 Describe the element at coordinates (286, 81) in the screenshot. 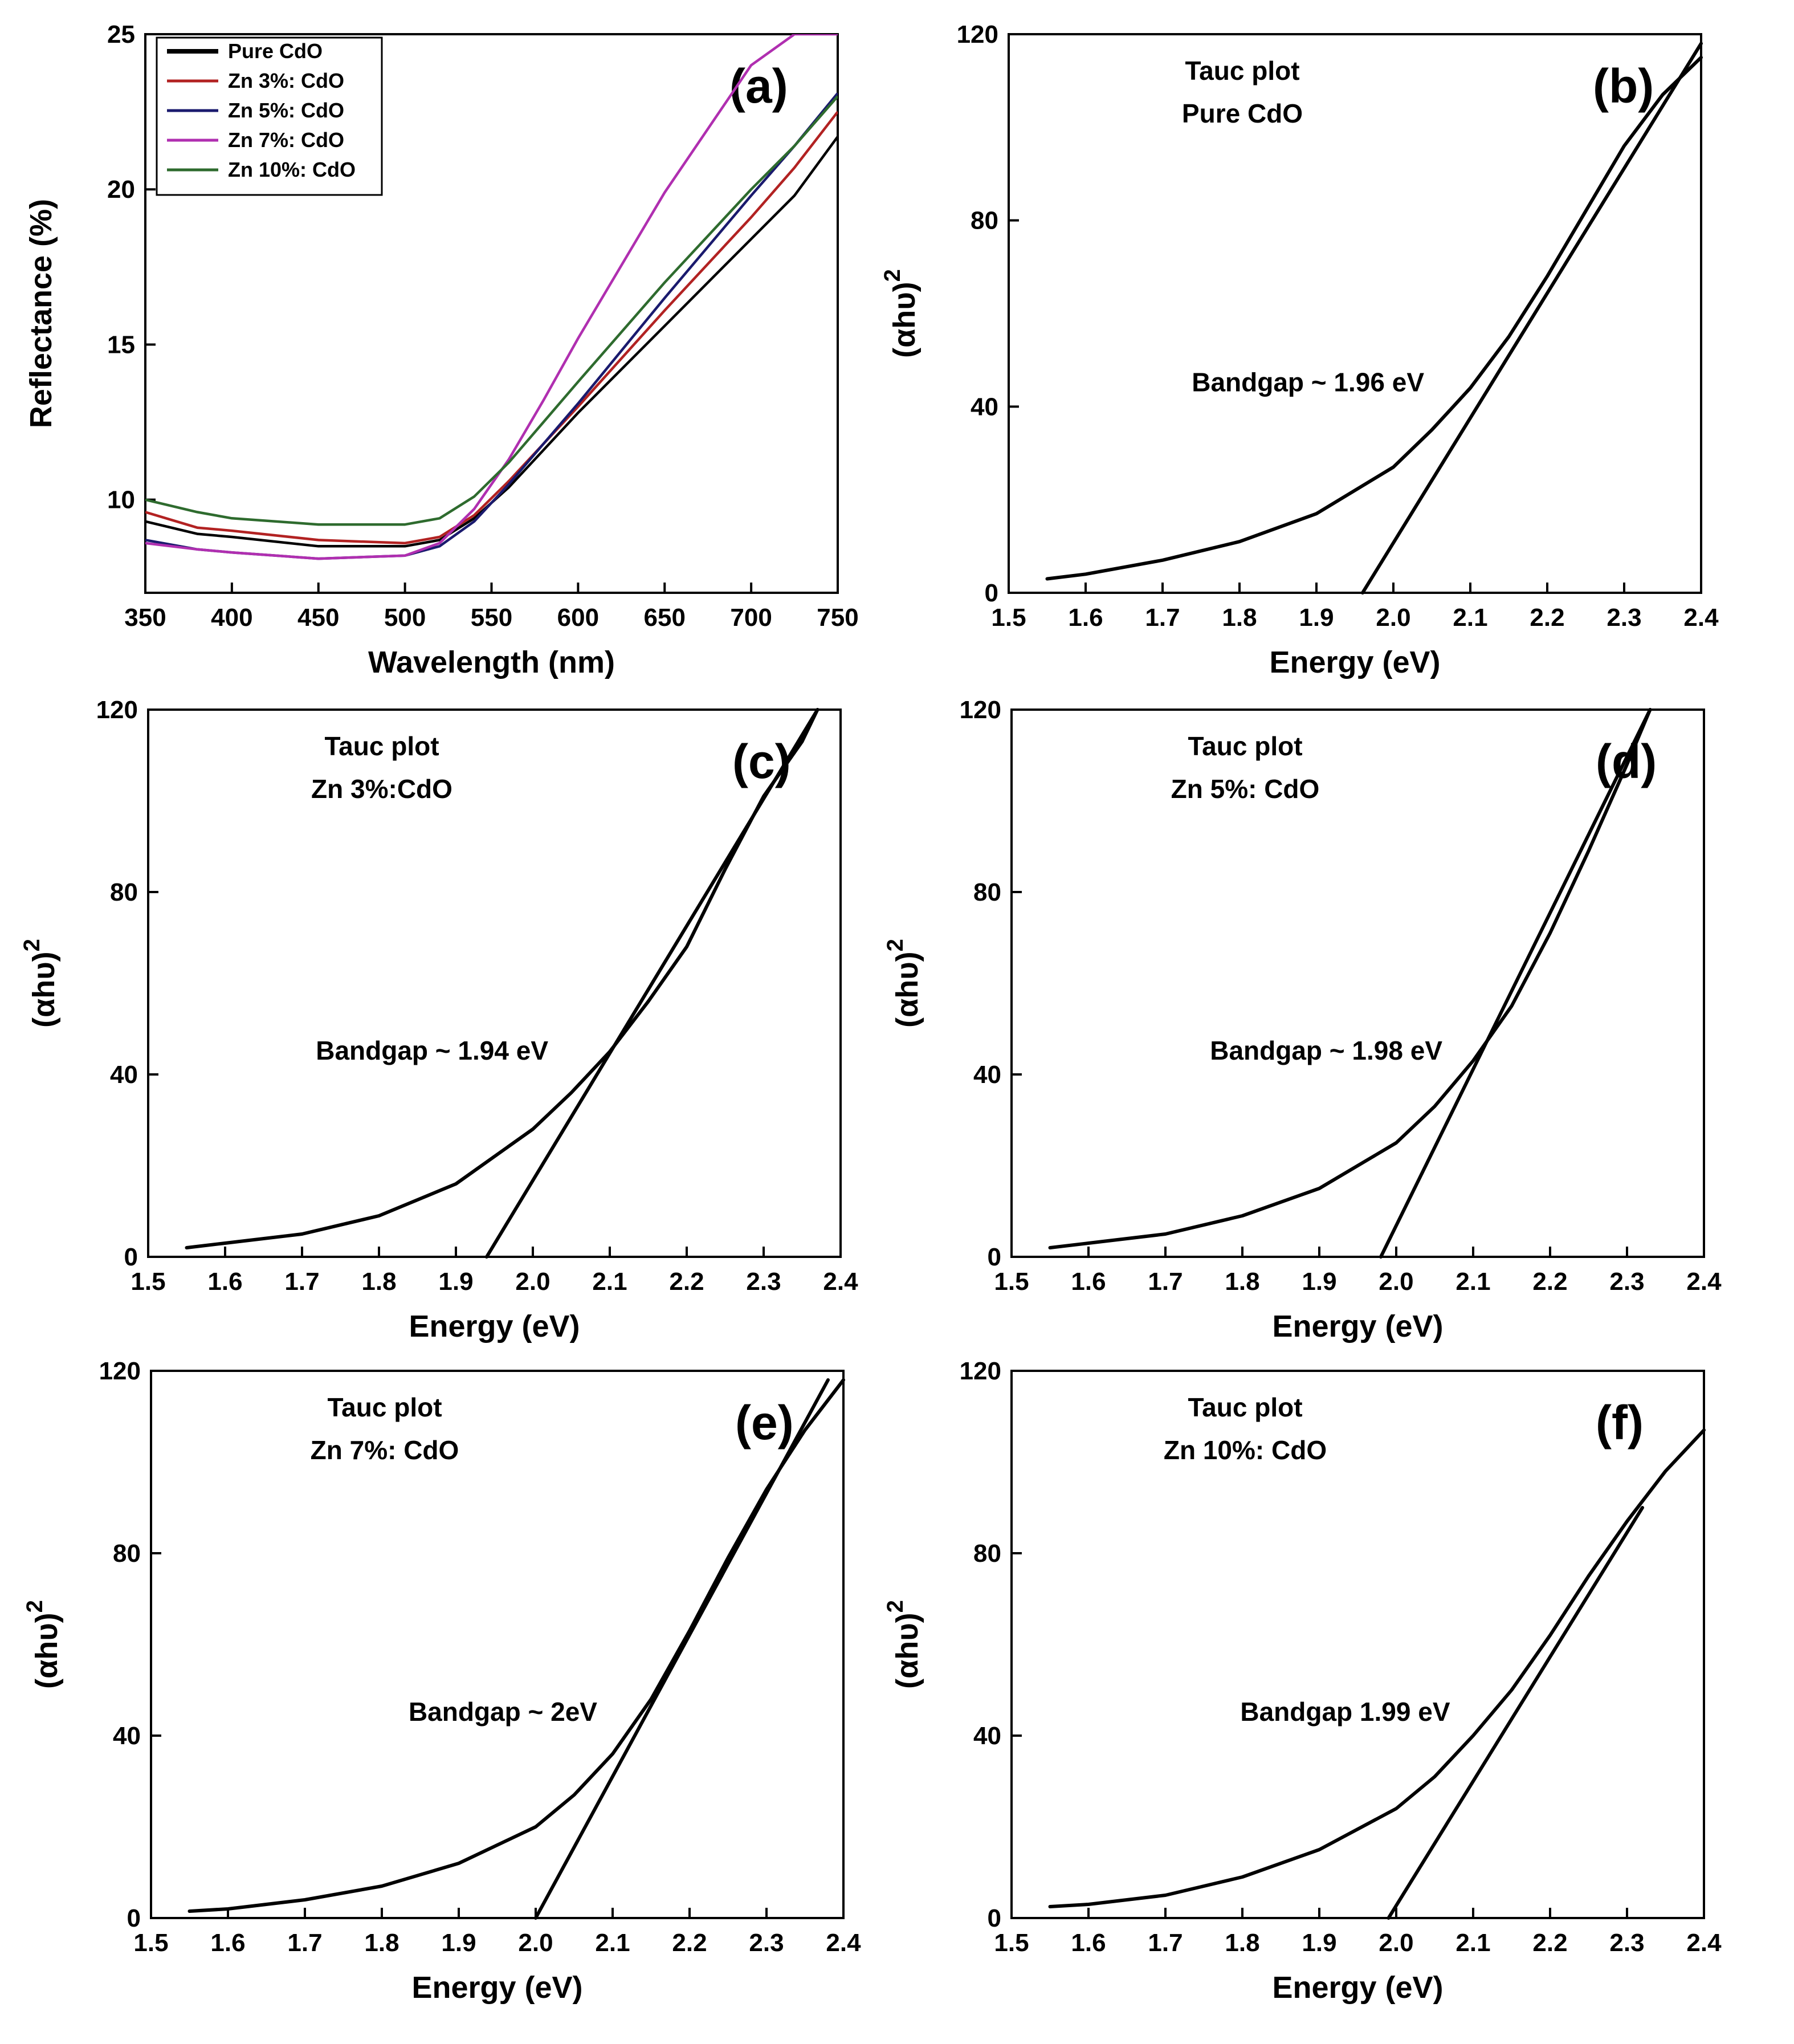

I see `legend-entry: Zn 3%: CdO` at that location.